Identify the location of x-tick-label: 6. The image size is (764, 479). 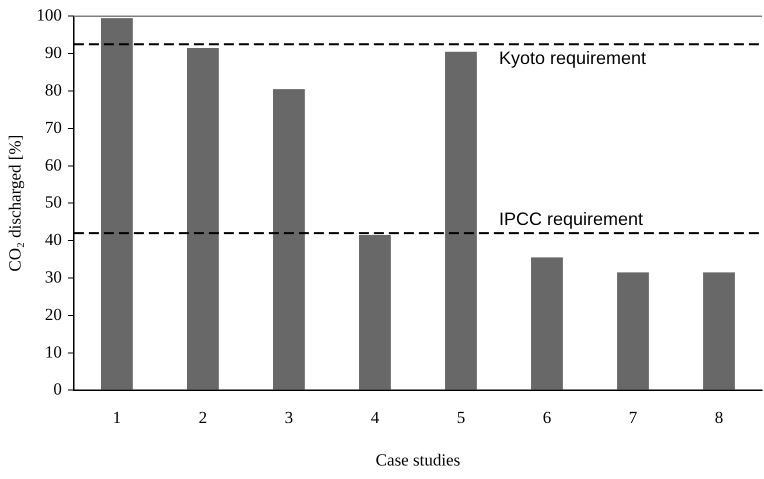
(547, 417).